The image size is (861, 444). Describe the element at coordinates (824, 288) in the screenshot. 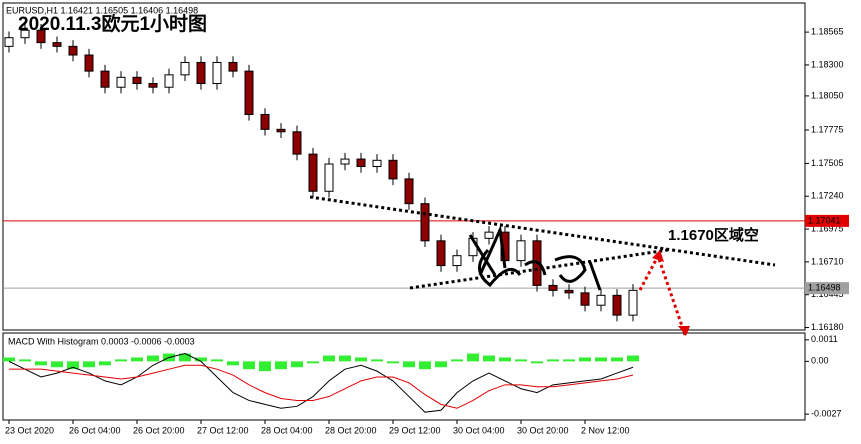

I see `level-label: 1.16498` at that location.